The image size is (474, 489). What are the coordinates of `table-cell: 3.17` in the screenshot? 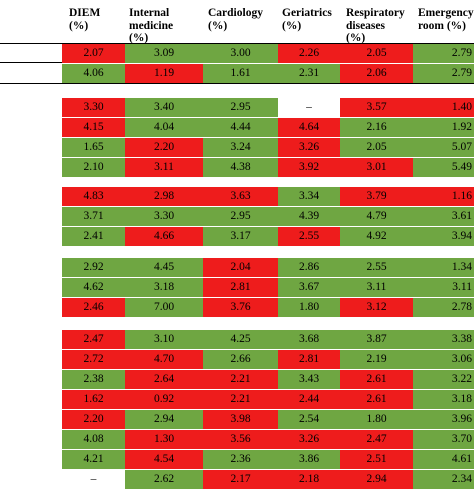 It's located at (240, 236).